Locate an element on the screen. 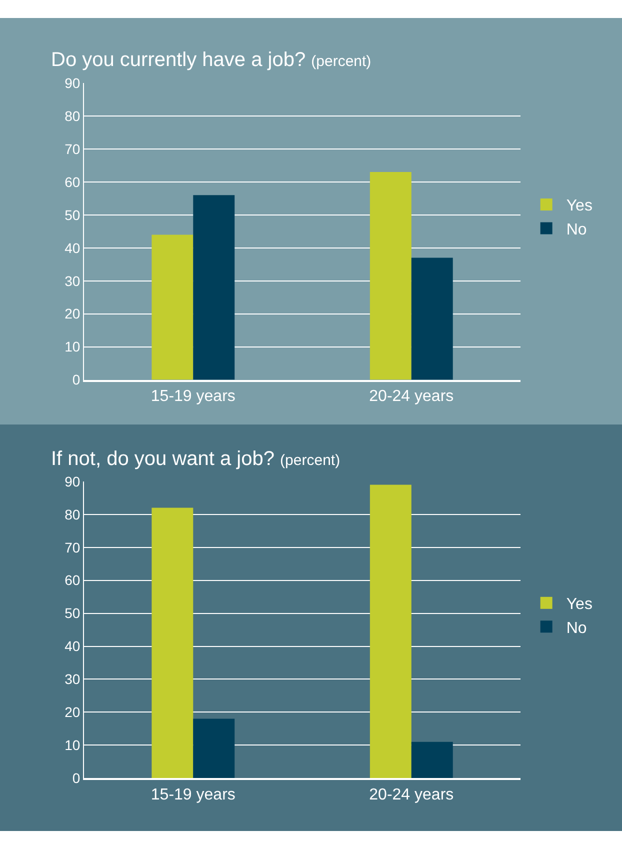 This screenshot has width=622, height=849. chart-title: Do you currently have a job? is located at coordinates (178, 60).